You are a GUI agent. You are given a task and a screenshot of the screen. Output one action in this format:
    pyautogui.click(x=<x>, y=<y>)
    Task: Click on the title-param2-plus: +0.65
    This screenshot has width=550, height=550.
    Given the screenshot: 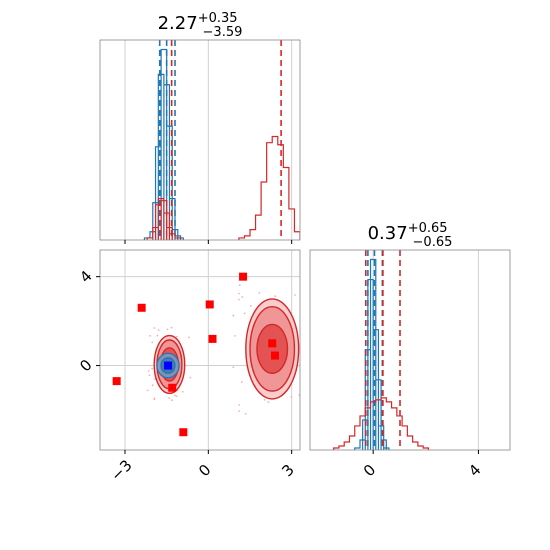 What is the action you would take?
    pyautogui.click(x=428, y=228)
    